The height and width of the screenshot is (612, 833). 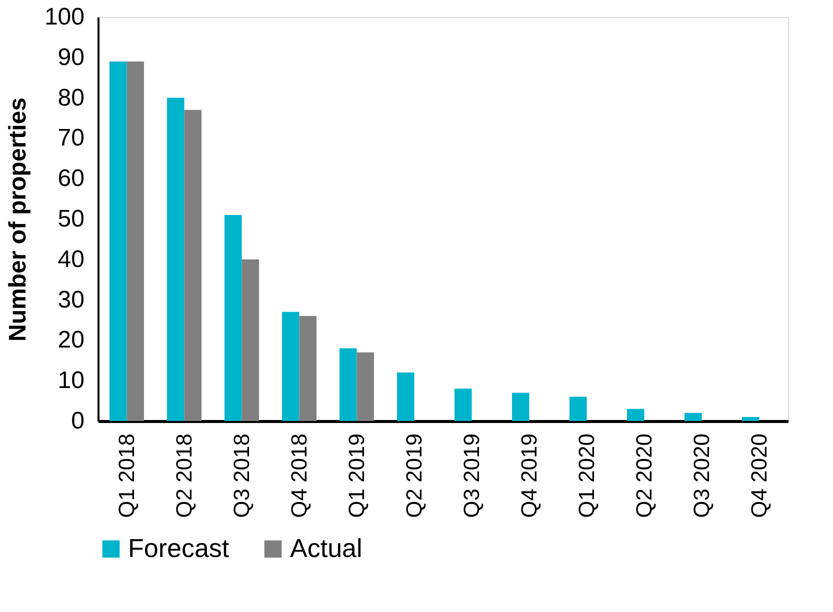 I want to click on y-tick-label: 70, so click(x=71, y=138).